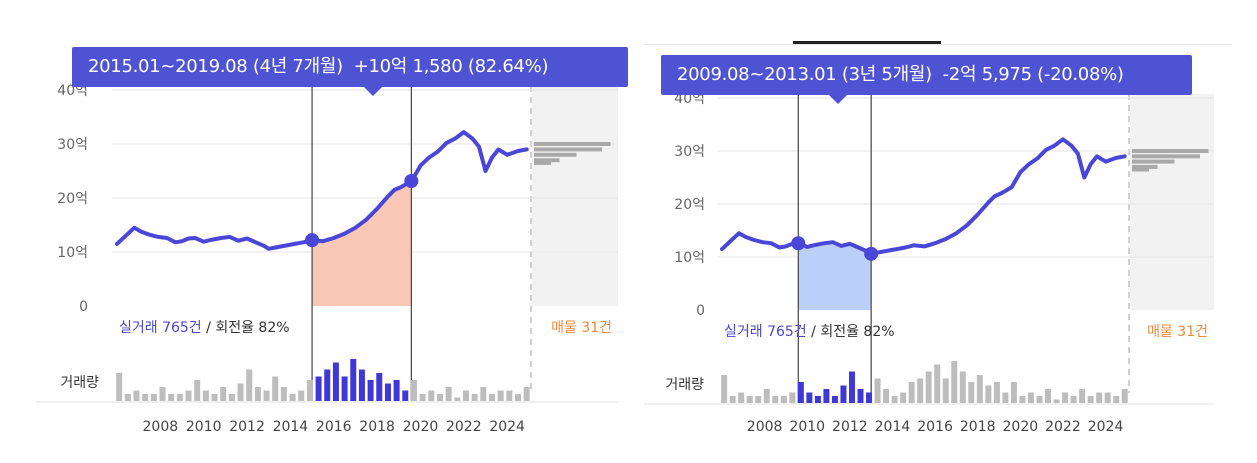 The width and height of the screenshot is (1257, 463). Describe the element at coordinates (807, 427) in the screenshot. I see `x-tick-label: 2010` at that location.